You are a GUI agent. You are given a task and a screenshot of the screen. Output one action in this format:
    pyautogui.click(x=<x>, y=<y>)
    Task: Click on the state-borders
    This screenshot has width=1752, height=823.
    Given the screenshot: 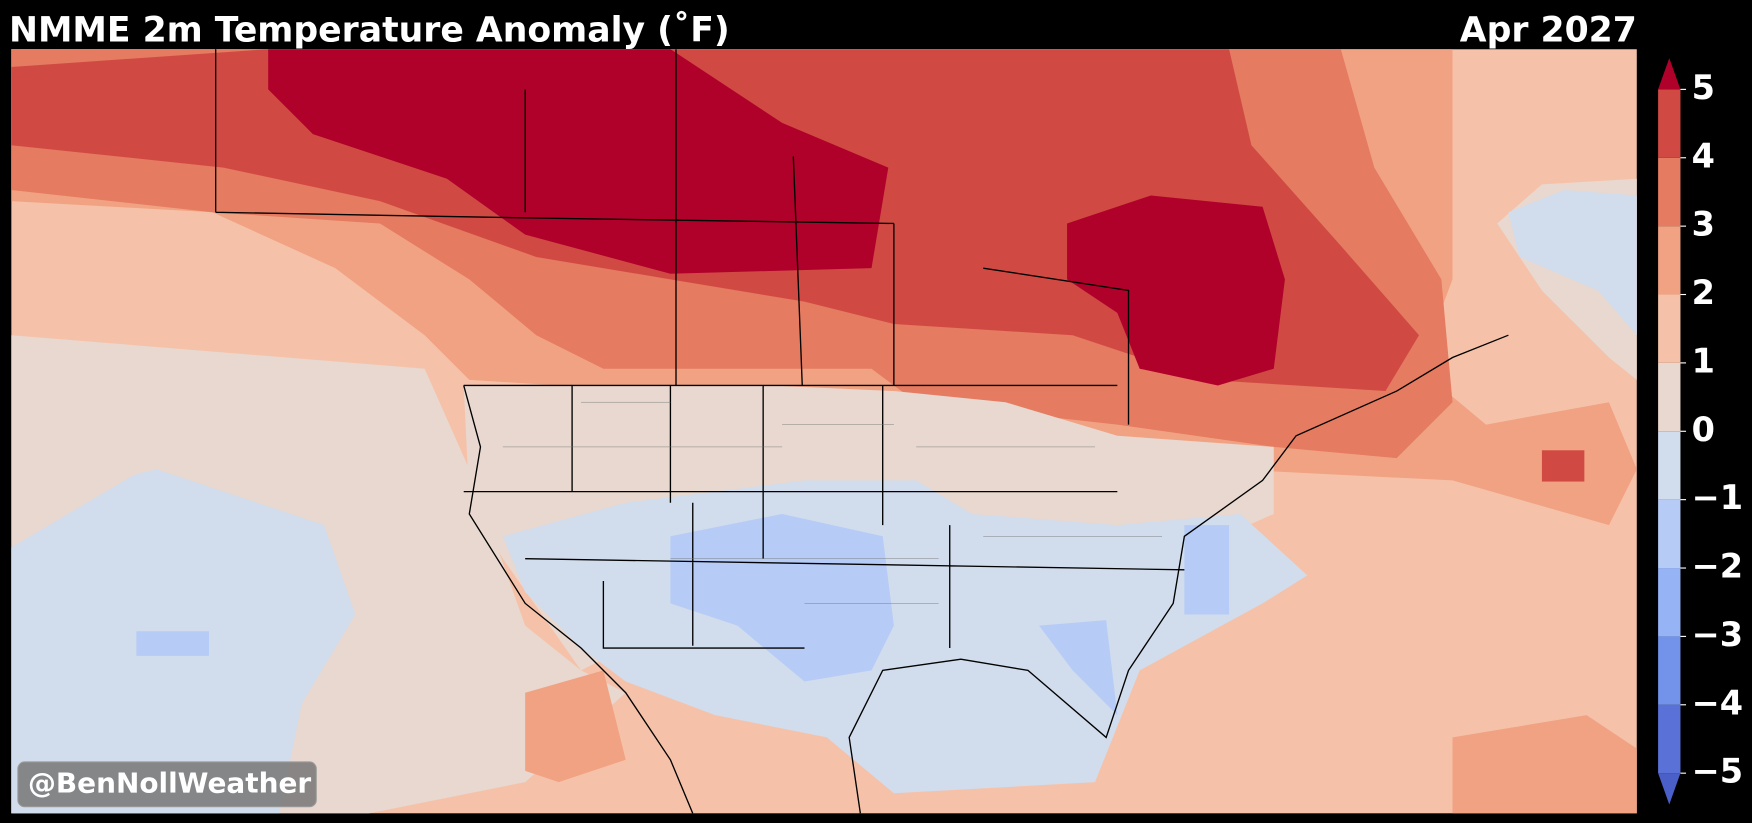 What is the action you would take?
    pyautogui.click(x=824, y=516)
    